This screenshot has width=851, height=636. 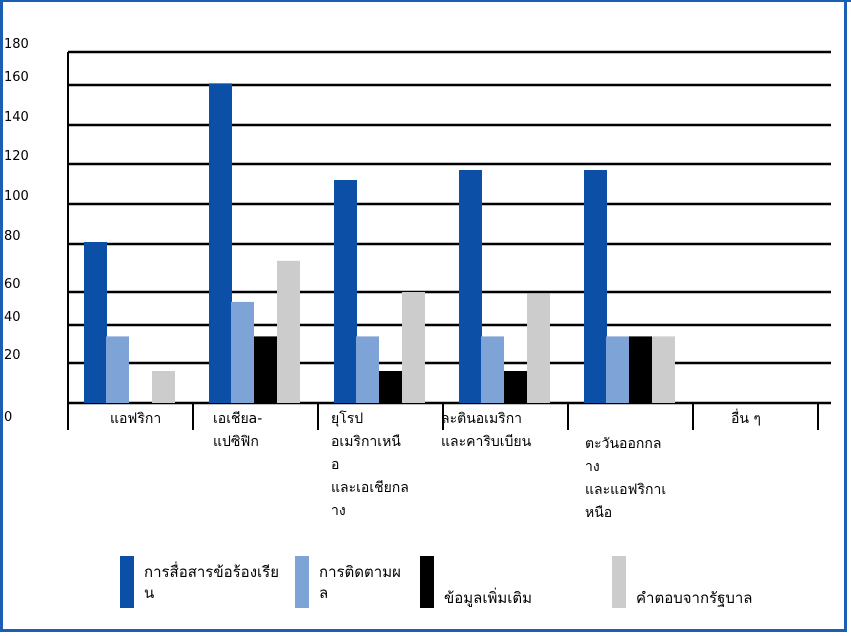 What do you see at coordinates (370, 488) in the screenshot?
I see `category-label: และเอเชียกล` at bounding box center [370, 488].